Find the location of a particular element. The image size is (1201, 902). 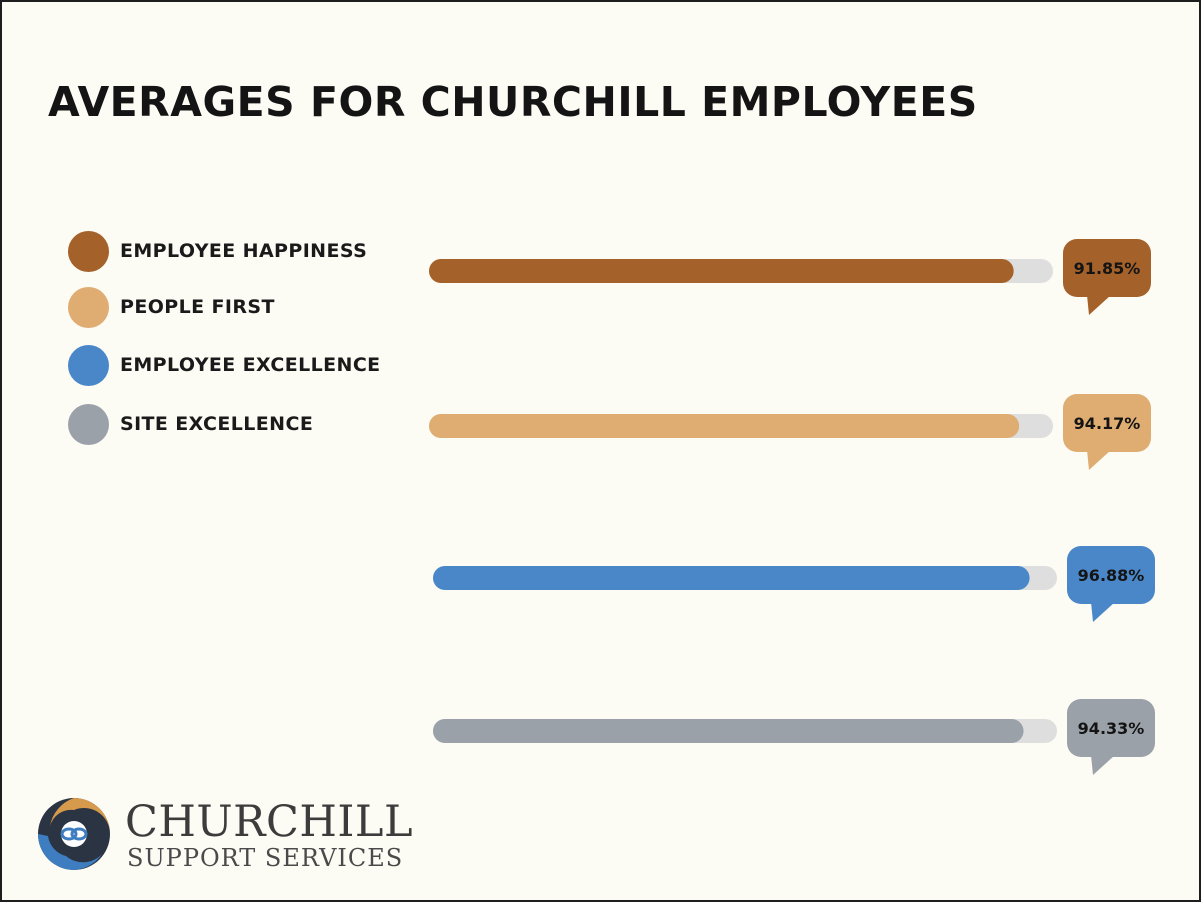

legend-label: SITE EXCELLENCE is located at coordinates (217, 424).